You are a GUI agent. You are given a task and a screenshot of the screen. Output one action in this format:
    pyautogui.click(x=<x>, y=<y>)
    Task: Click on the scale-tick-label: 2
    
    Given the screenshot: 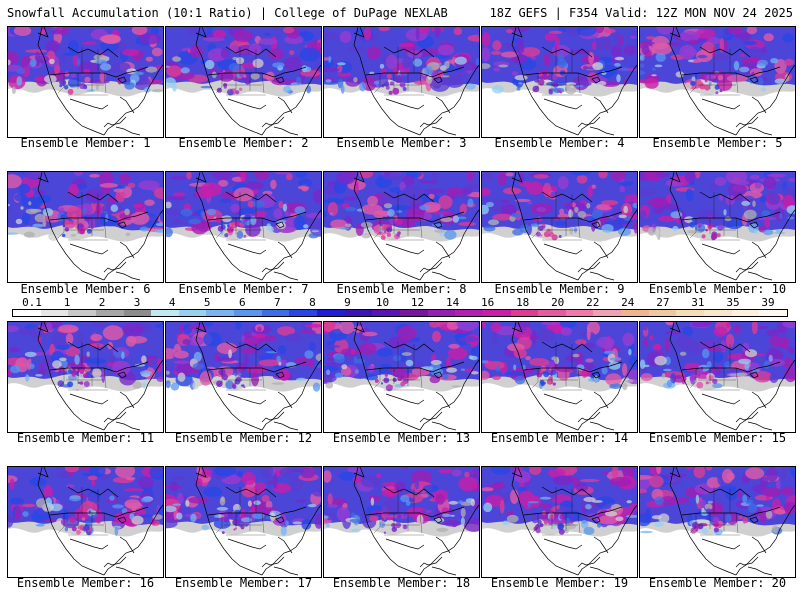 What is the action you would take?
    pyautogui.click(x=102, y=302)
    